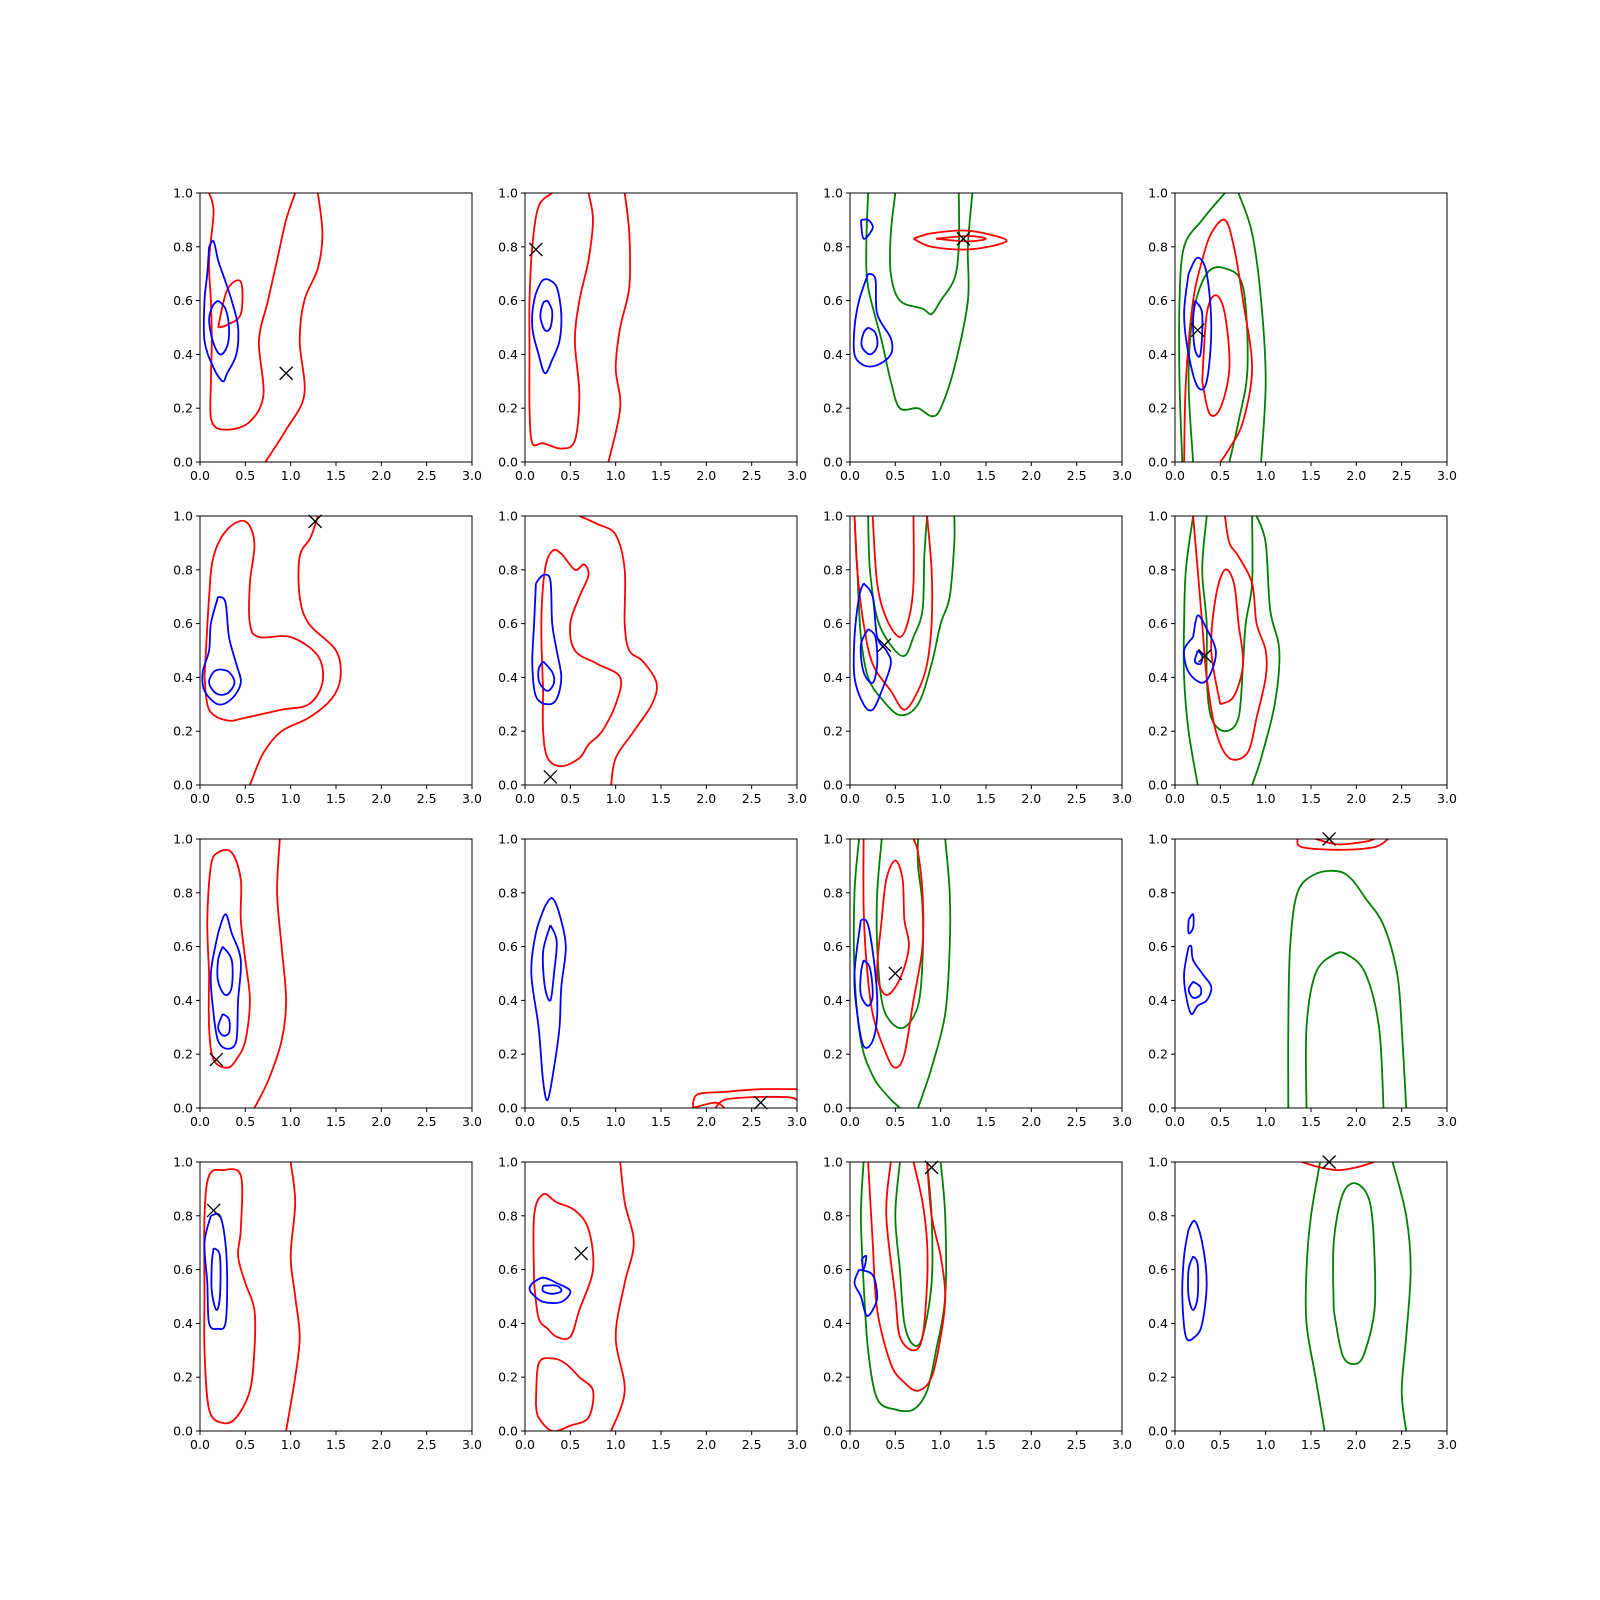 The image size is (1600, 1600). I want to click on subplot-r3-c2: 0.0 0.5 1.0 1.5 2.0 2.5 3.0 0.0 0.2 0.4 0.6 0.8 1.0, so click(652, 981).